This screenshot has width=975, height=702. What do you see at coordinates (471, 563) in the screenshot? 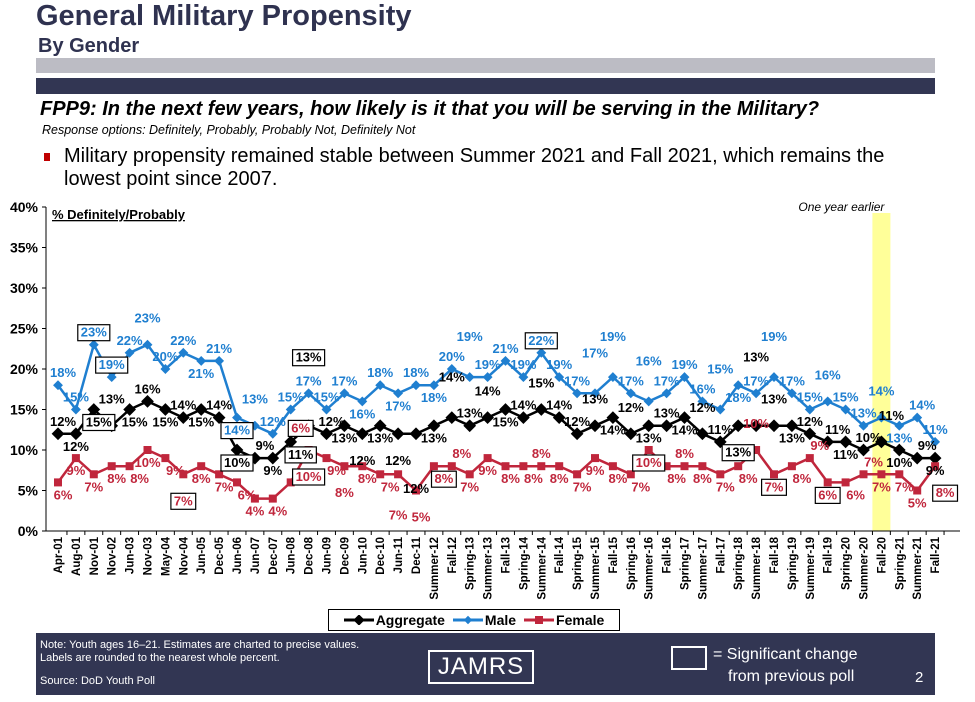
I see `x-tick-label: Spring-13` at bounding box center [471, 563].